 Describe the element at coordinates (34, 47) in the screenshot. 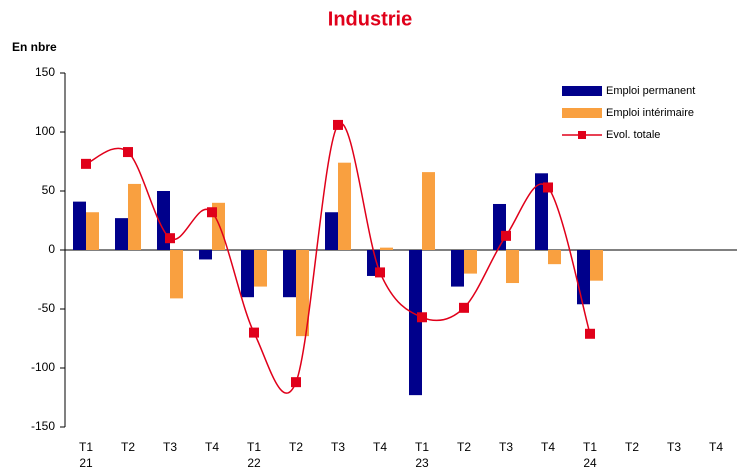

I see `y-axis-label: En nbre` at that location.